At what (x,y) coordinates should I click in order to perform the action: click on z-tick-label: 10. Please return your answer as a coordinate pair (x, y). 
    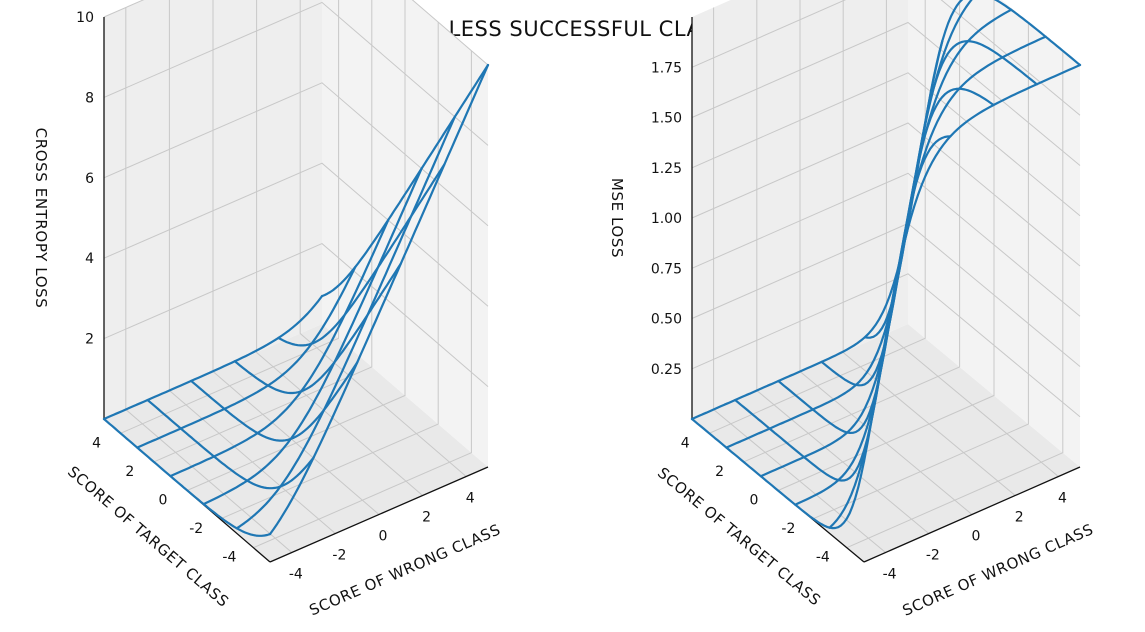
    Looking at the image, I should click on (85, 18).